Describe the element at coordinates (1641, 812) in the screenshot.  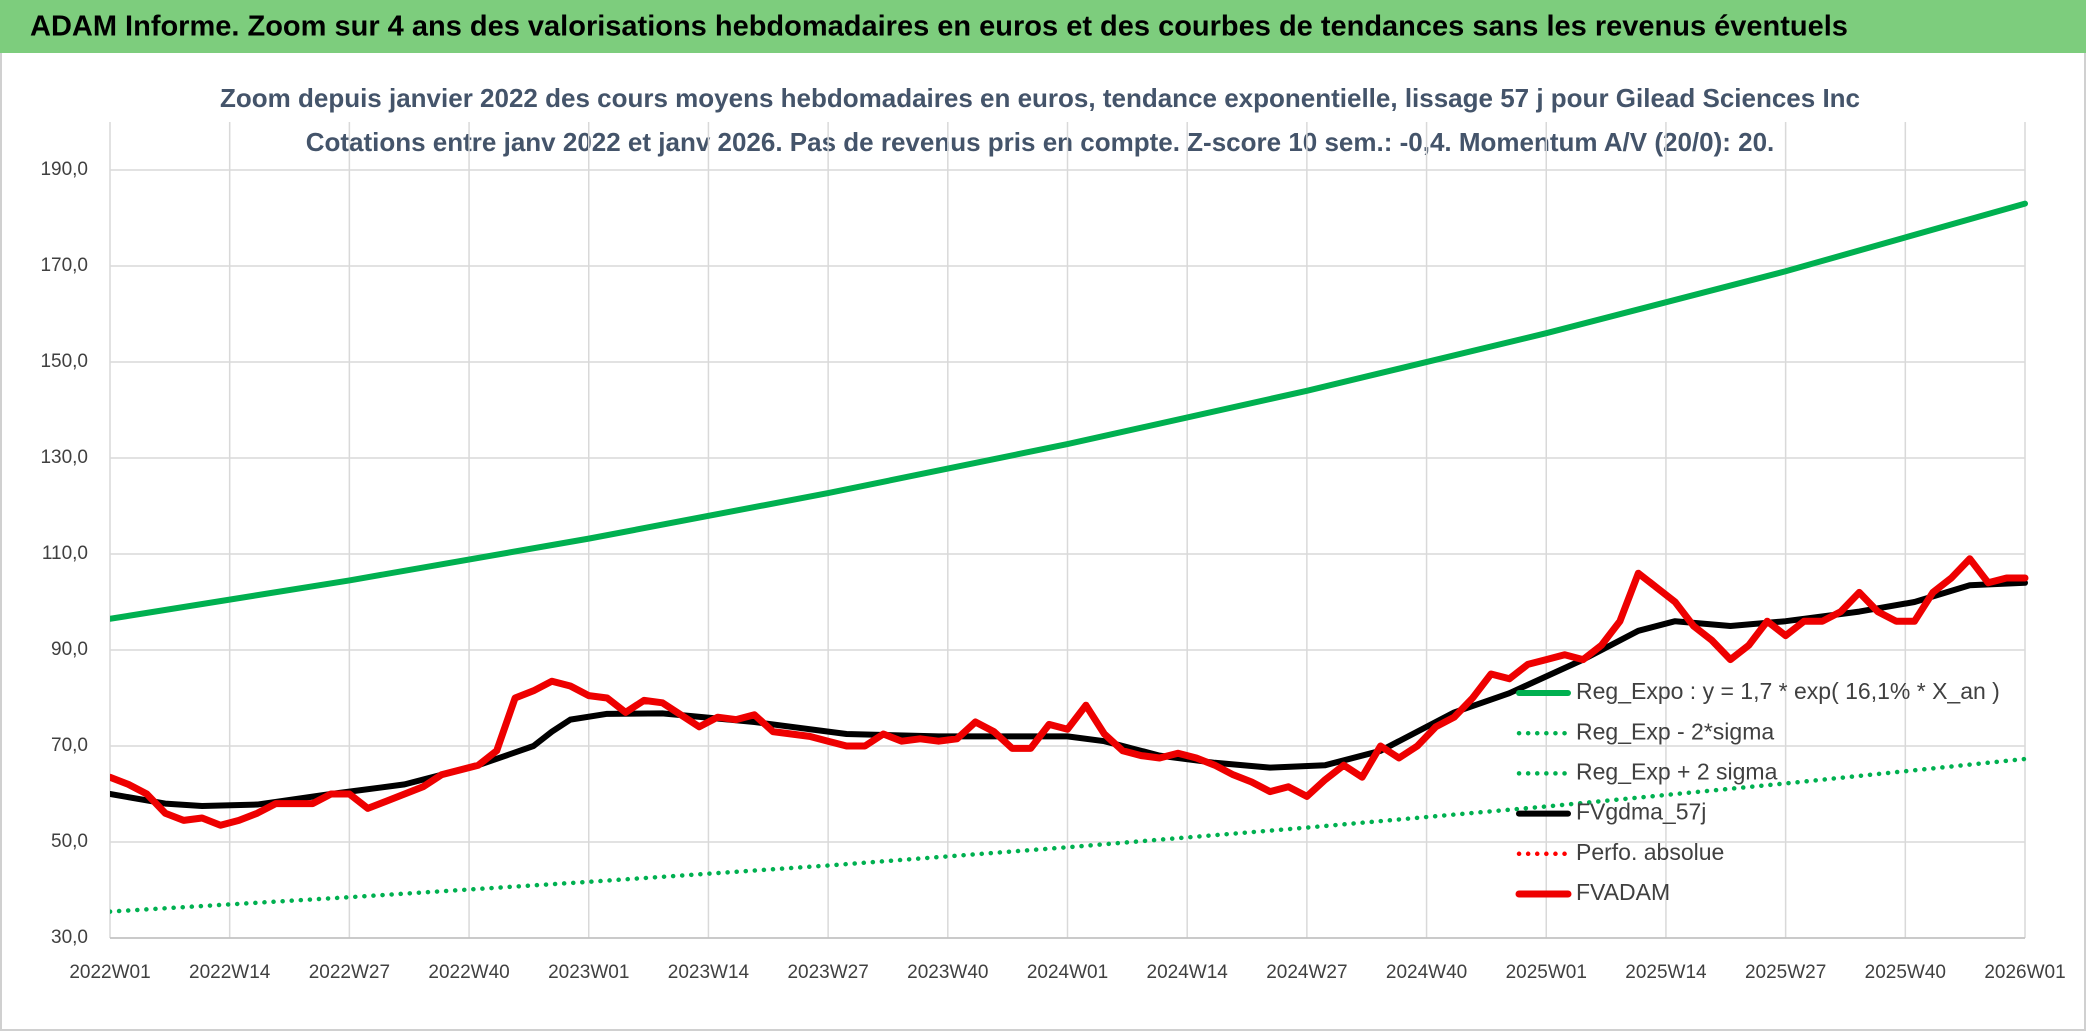
I see `legend-label: FVgdma_57j` at that location.